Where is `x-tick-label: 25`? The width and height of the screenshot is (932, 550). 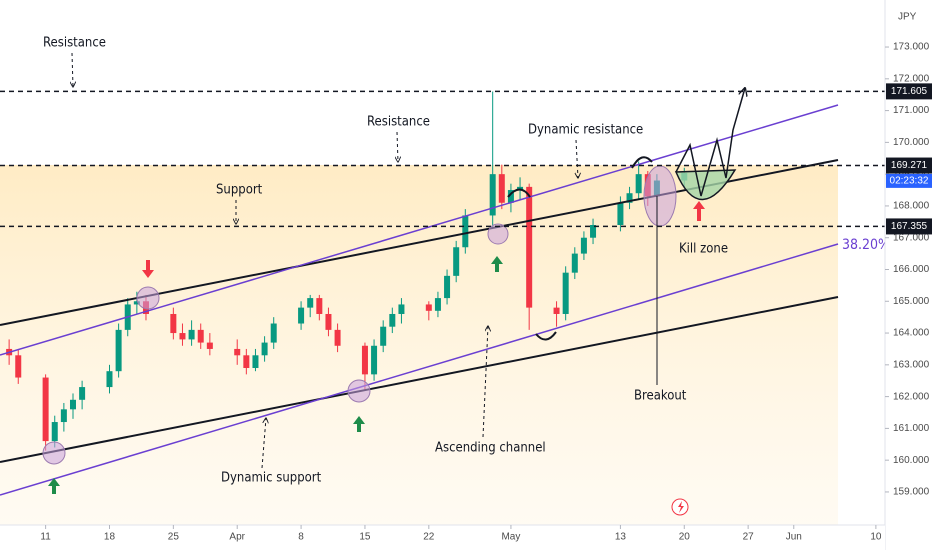
x-tick-label: 25 is located at coordinates (174, 537).